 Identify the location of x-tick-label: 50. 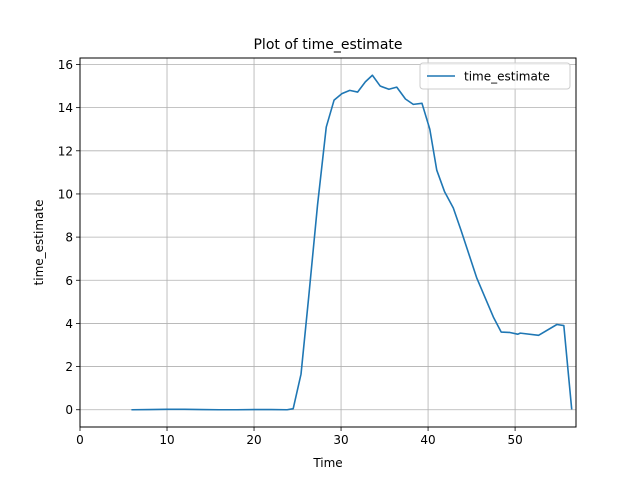
(514, 440).